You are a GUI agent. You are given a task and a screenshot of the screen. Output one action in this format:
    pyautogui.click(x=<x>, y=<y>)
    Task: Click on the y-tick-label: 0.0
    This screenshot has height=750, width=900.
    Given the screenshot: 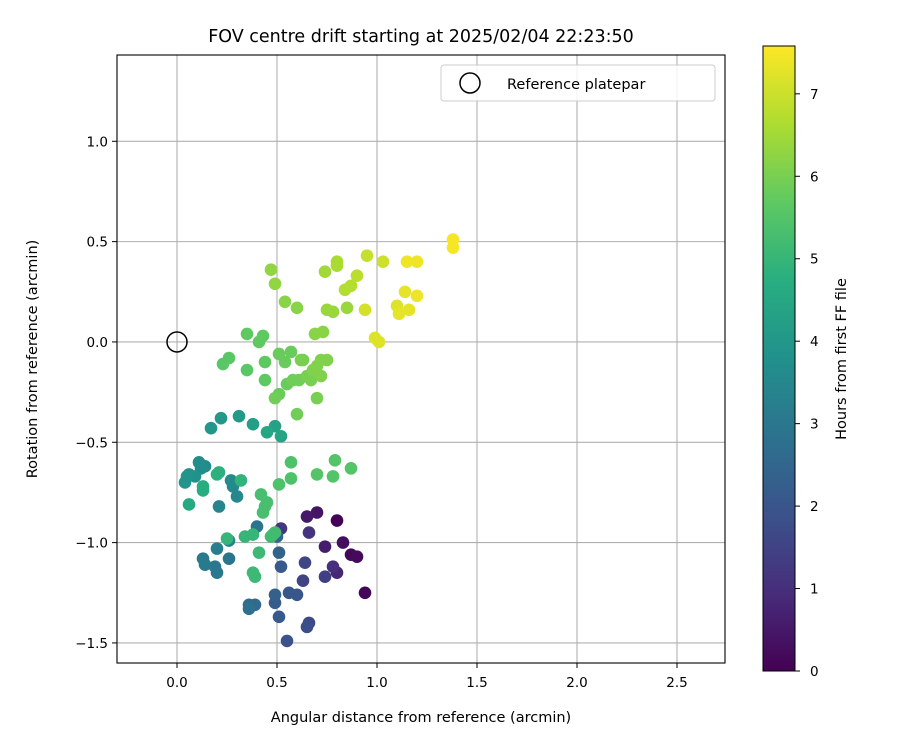 What is the action you would take?
    pyautogui.click(x=97, y=343)
    